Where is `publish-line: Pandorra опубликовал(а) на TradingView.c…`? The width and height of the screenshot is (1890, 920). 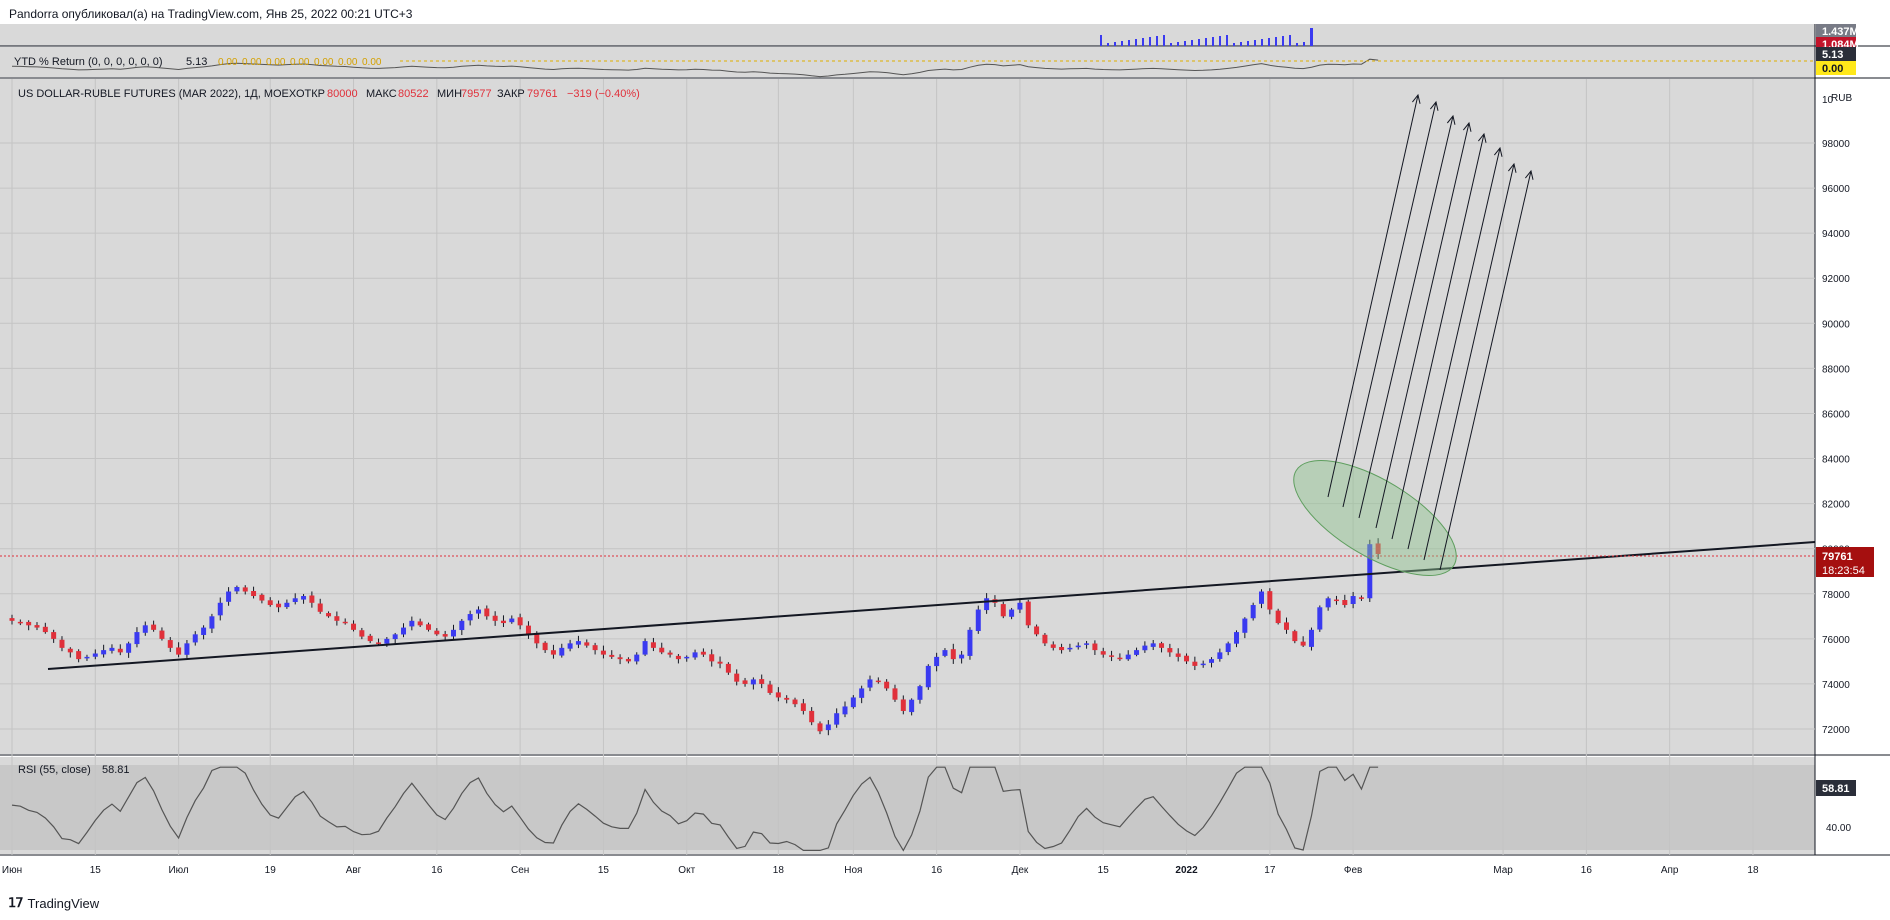 publish-line: Pandorra опубликовал(а) на TradingView.c… is located at coordinates (211, 14).